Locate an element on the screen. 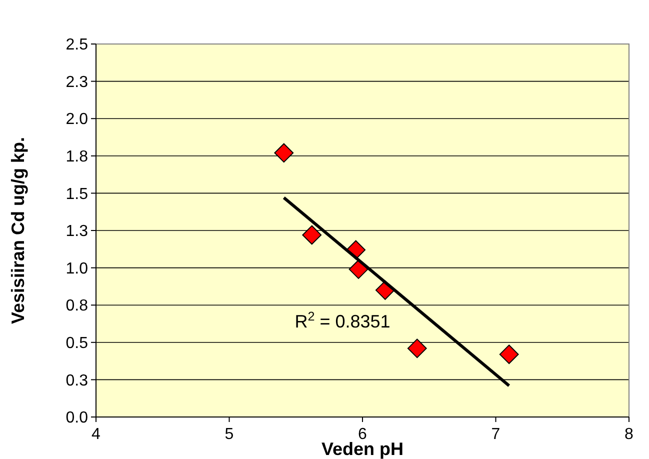 The width and height of the screenshot is (649, 459). y-tick-label: 2.3 is located at coordinates (77, 82).